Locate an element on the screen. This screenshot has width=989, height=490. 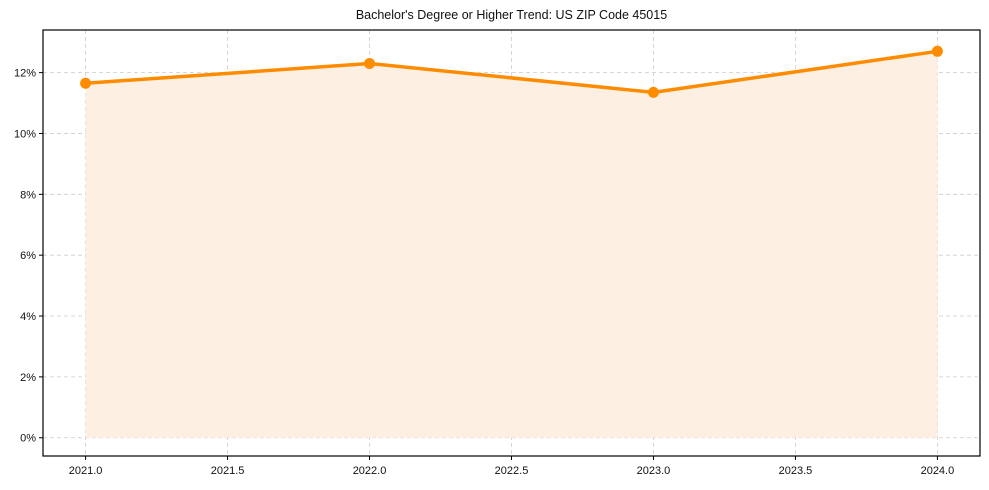
y-axis: 0% 2% 4% 6% 8% 10% 12% is located at coordinates (28, 256).